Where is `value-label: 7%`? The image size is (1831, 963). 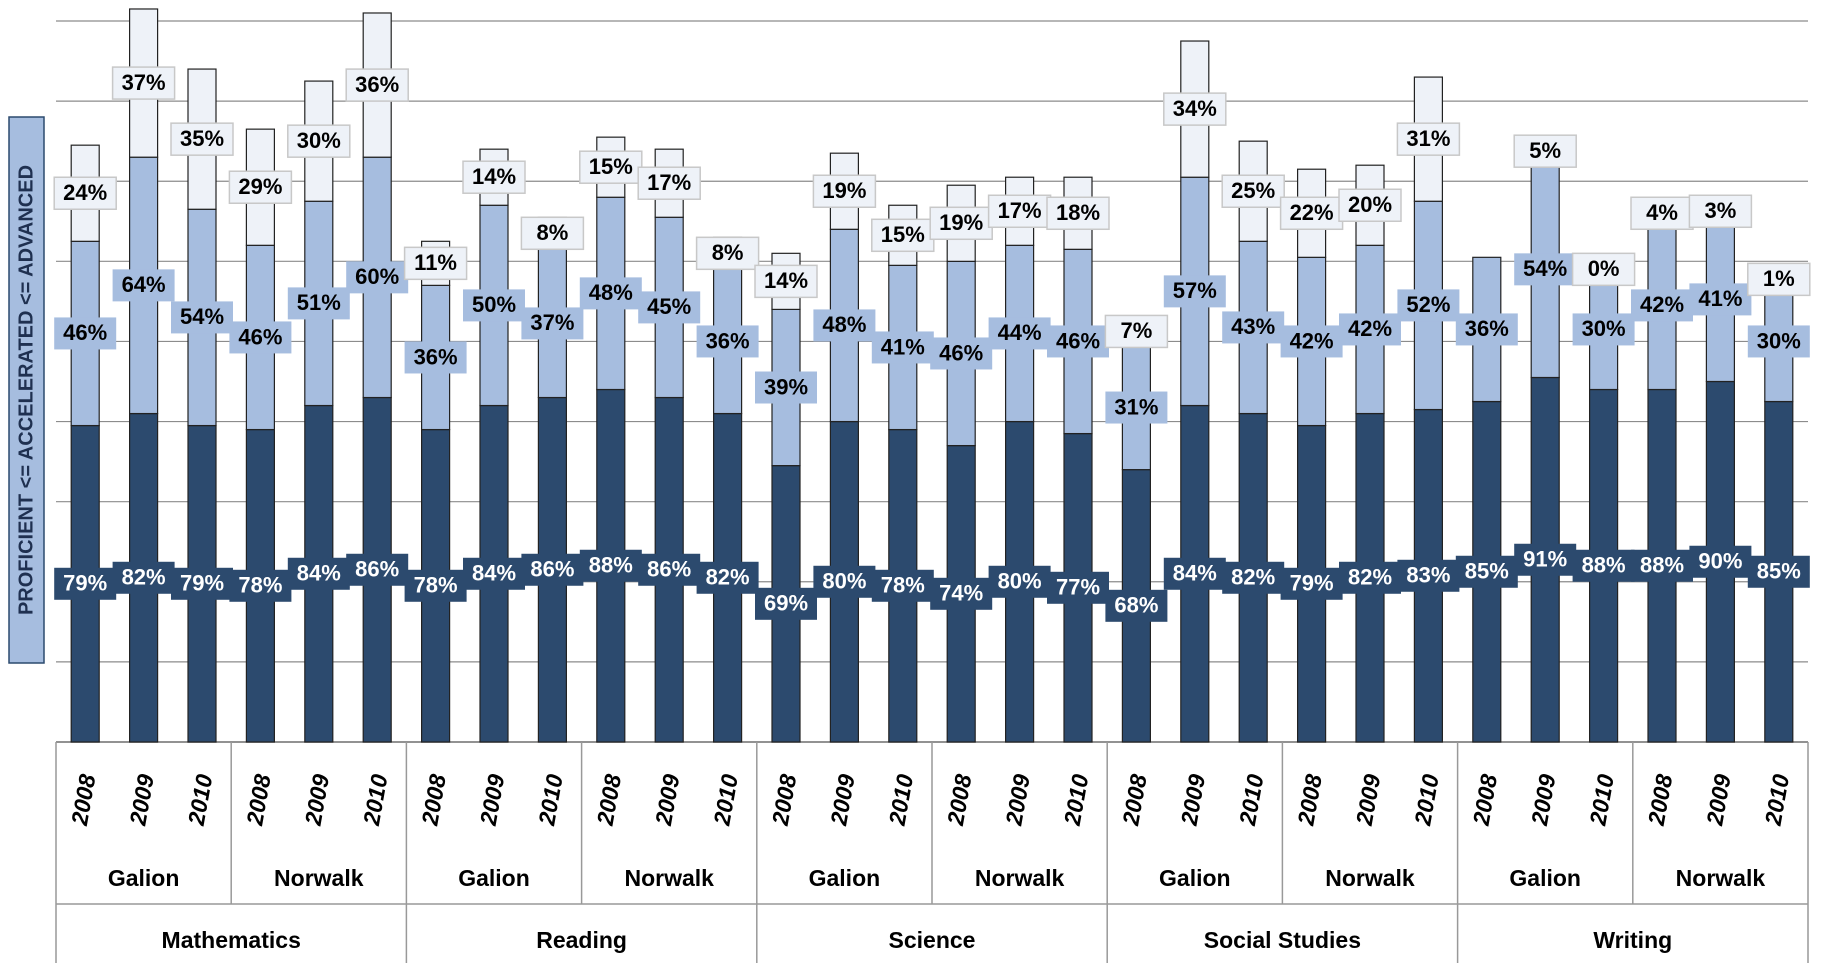 value-label: 7% is located at coordinates (1137, 330).